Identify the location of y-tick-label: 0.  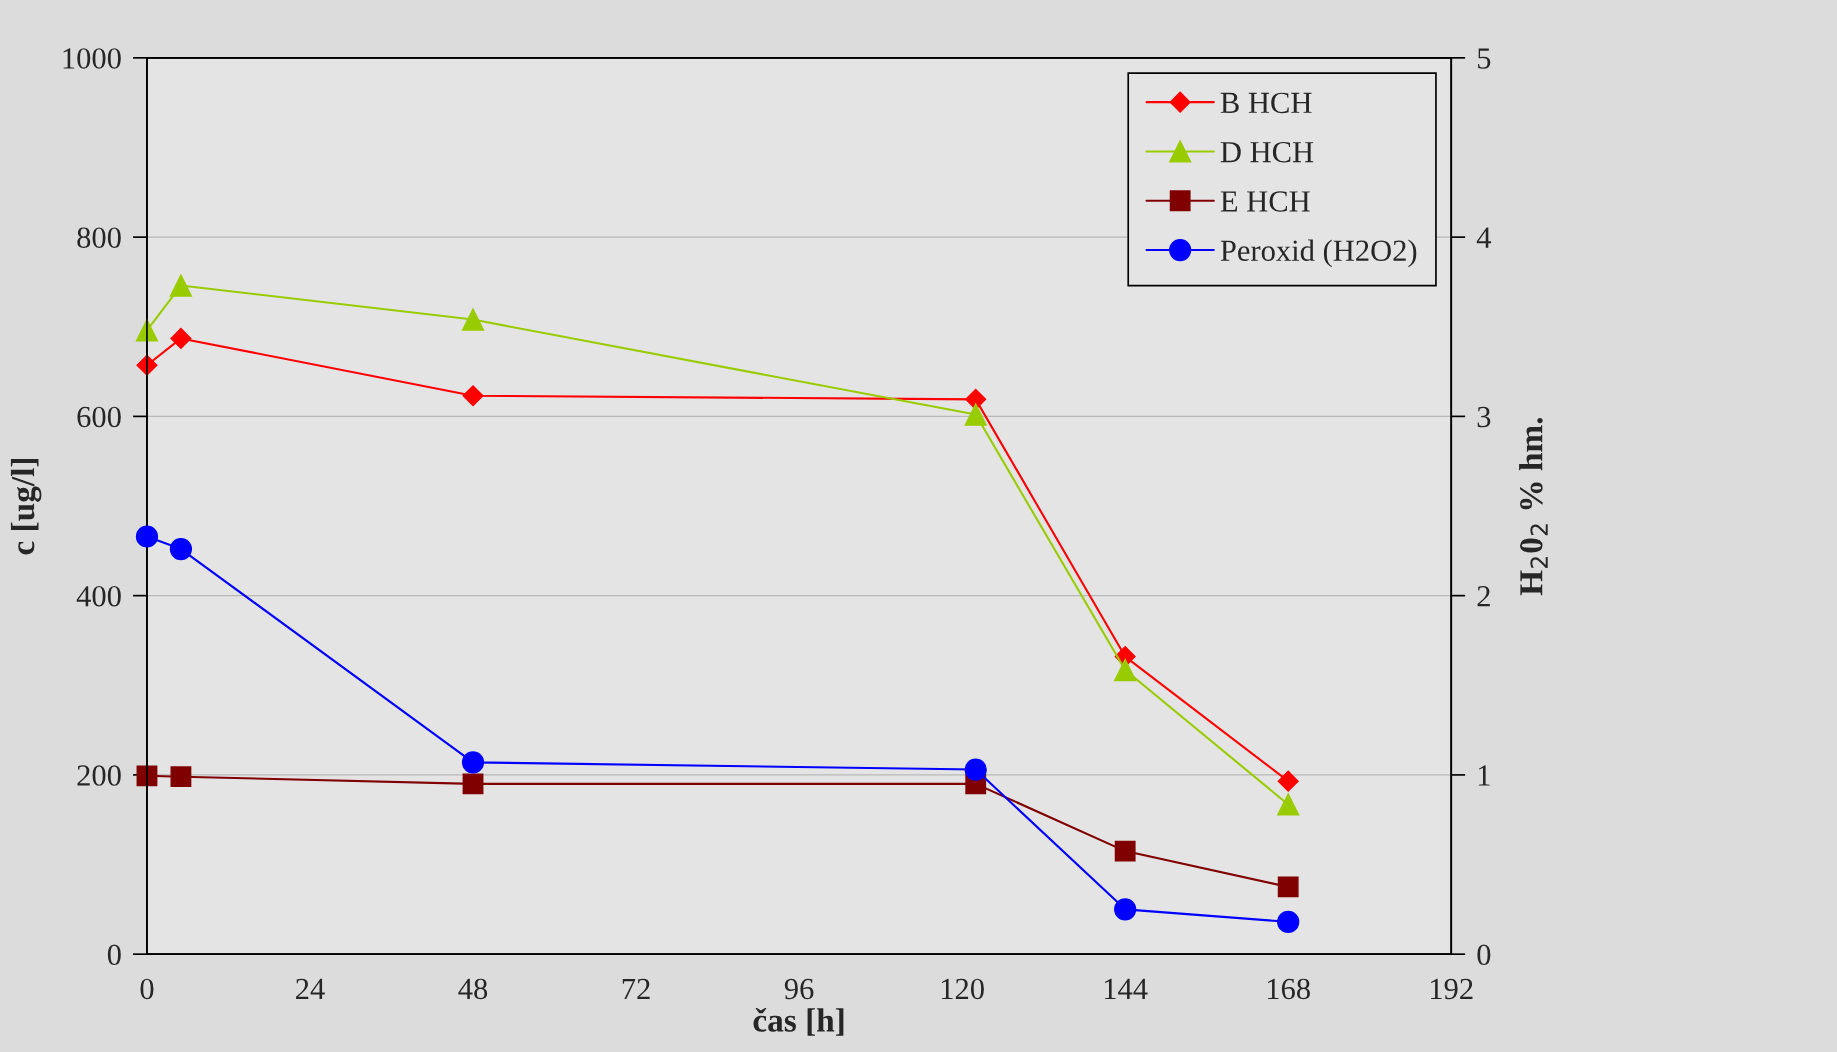
(114, 955).